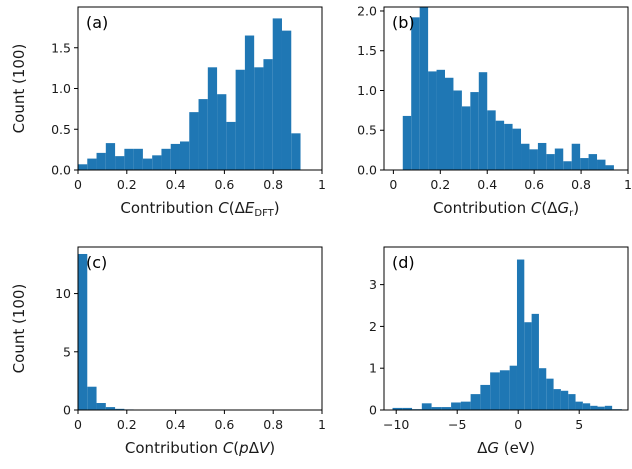 The height and width of the screenshot is (469, 632). I want to click on y-tick-label: 2.0, so click(367, 10).